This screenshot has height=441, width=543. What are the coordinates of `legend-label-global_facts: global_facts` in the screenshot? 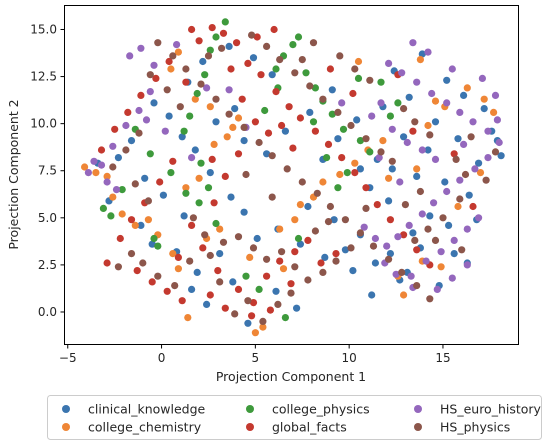 It's located at (309, 427).